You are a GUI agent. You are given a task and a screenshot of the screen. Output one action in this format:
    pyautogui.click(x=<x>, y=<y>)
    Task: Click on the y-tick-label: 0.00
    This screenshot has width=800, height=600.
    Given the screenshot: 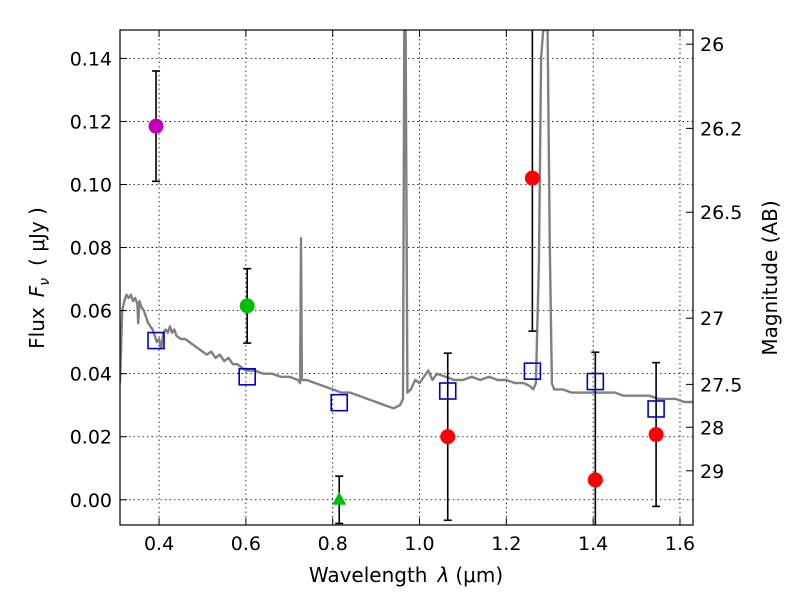 What is the action you would take?
    pyautogui.click(x=91, y=501)
    